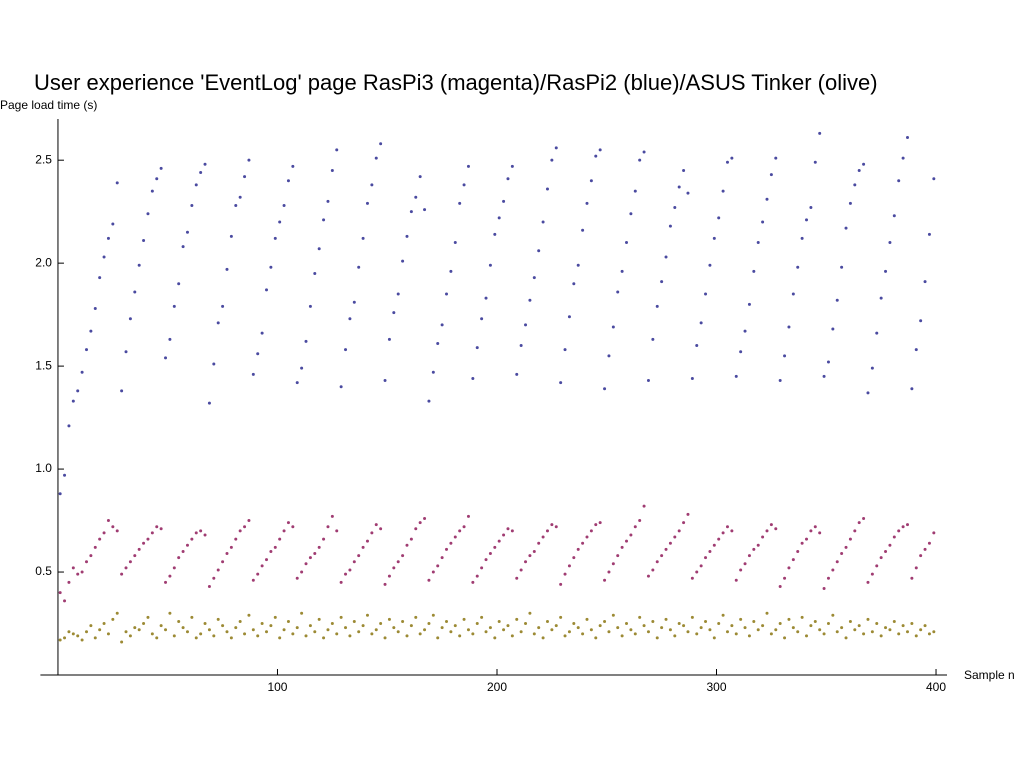 The width and height of the screenshot is (1024, 768). What do you see at coordinates (43, 365) in the screenshot?
I see `y-tick-label: 1.5` at bounding box center [43, 365].